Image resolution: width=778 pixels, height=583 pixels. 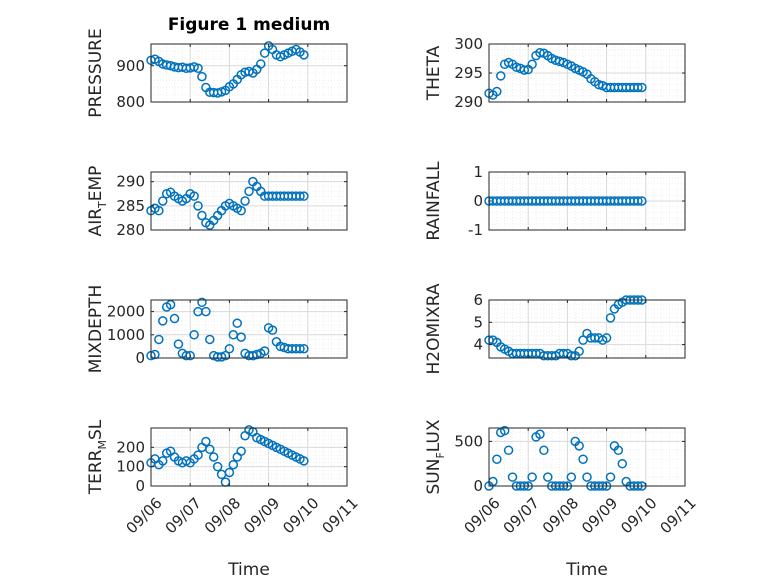 What do you see at coordinates (130, 66) in the screenshot?
I see `pressure-y-tick-label: 900` at bounding box center [130, 66].